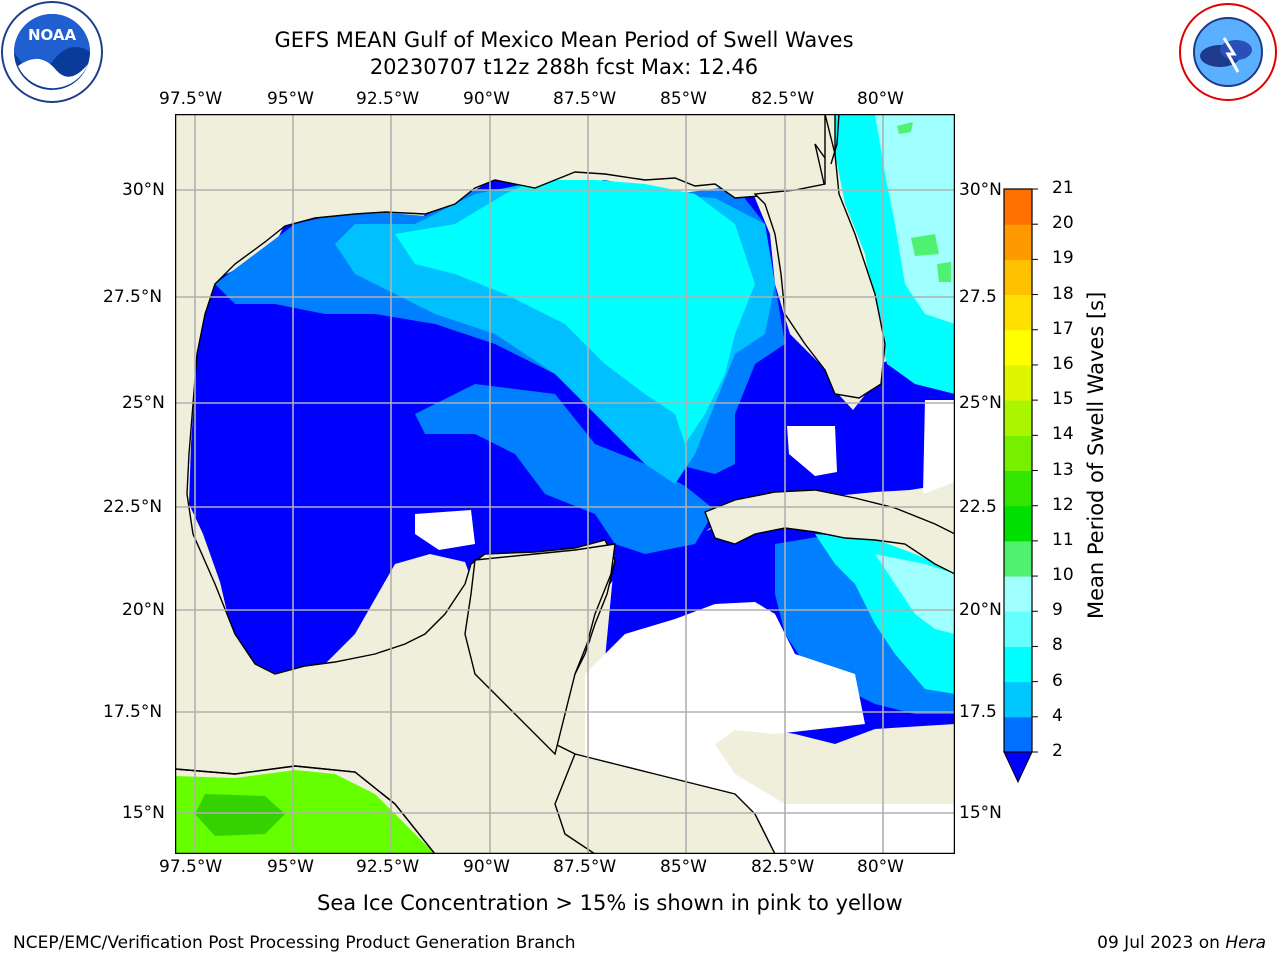 The height and width of the screenshot is (960, 1280). Describe the element at coordinates (829, 532) in the screenshot. I see `land-cuba` at that location.